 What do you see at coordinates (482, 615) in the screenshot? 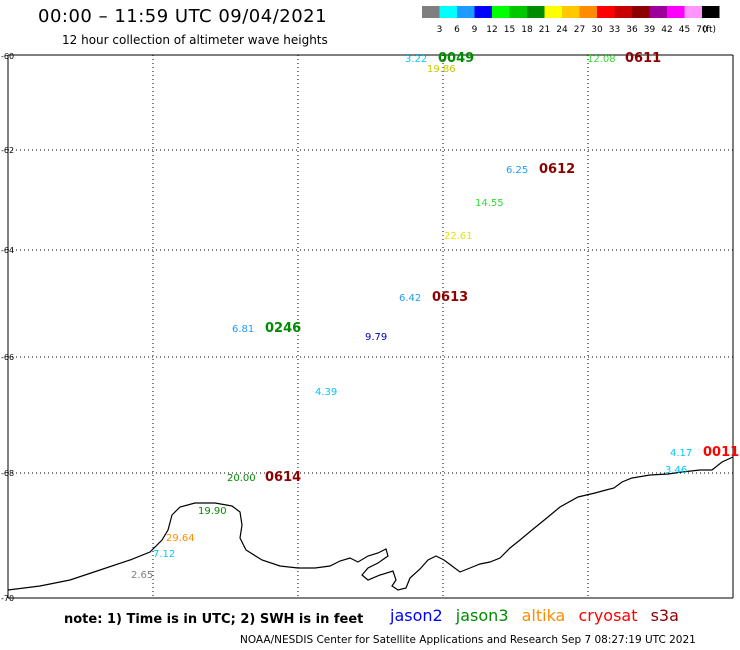
I see `legend-jason3: jason3` at bounding box center [482, 615].